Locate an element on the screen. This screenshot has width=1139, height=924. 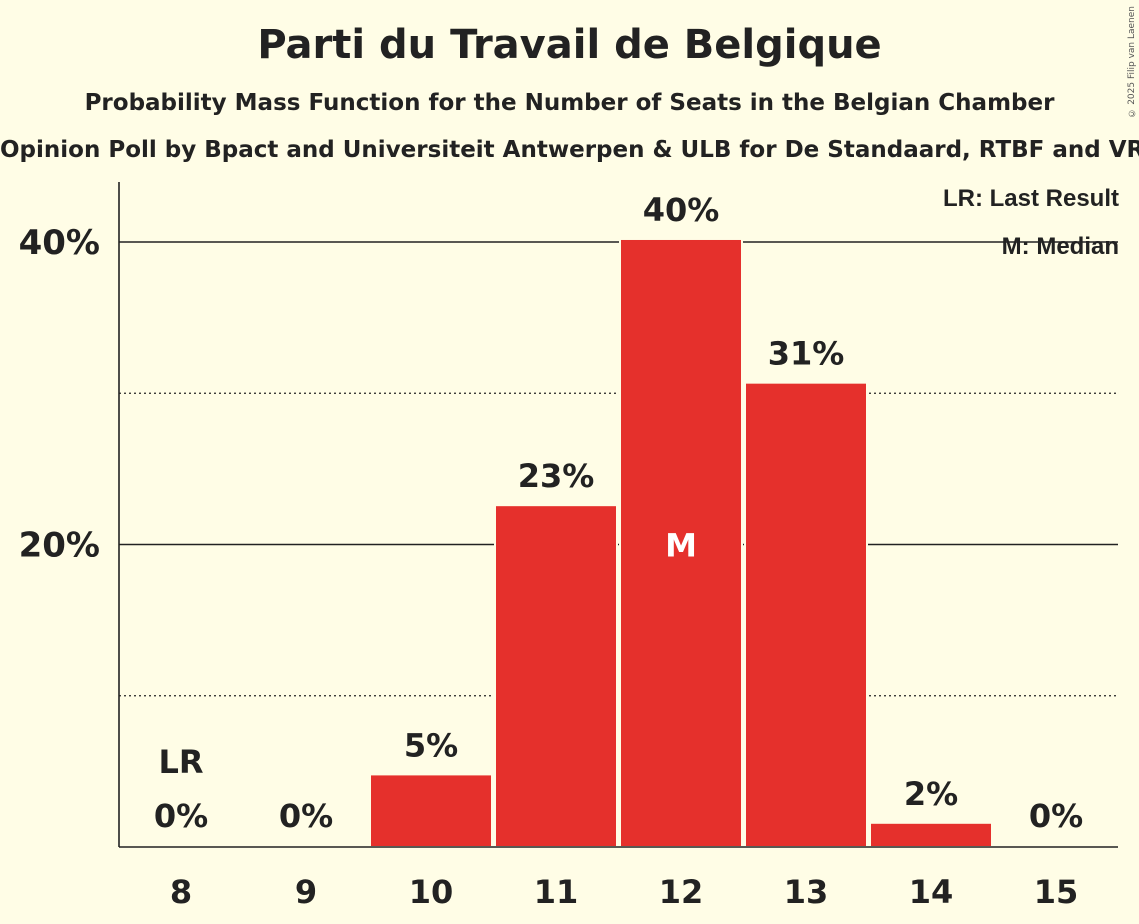
chart-title: Parti du Travail de Belgique is located at coordinates (569, 45).